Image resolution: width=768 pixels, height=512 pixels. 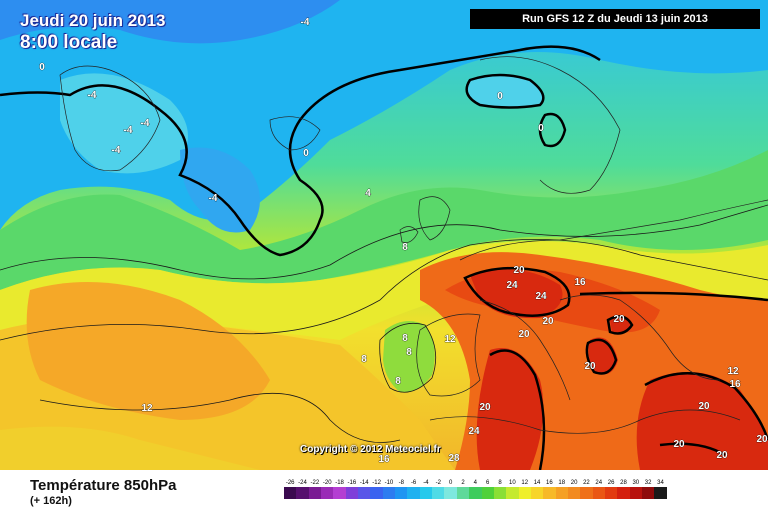 What do you see at coordinates (463, 483) in the screenshot?
I see `scale-label: 2` at bounding box center [463, 483].